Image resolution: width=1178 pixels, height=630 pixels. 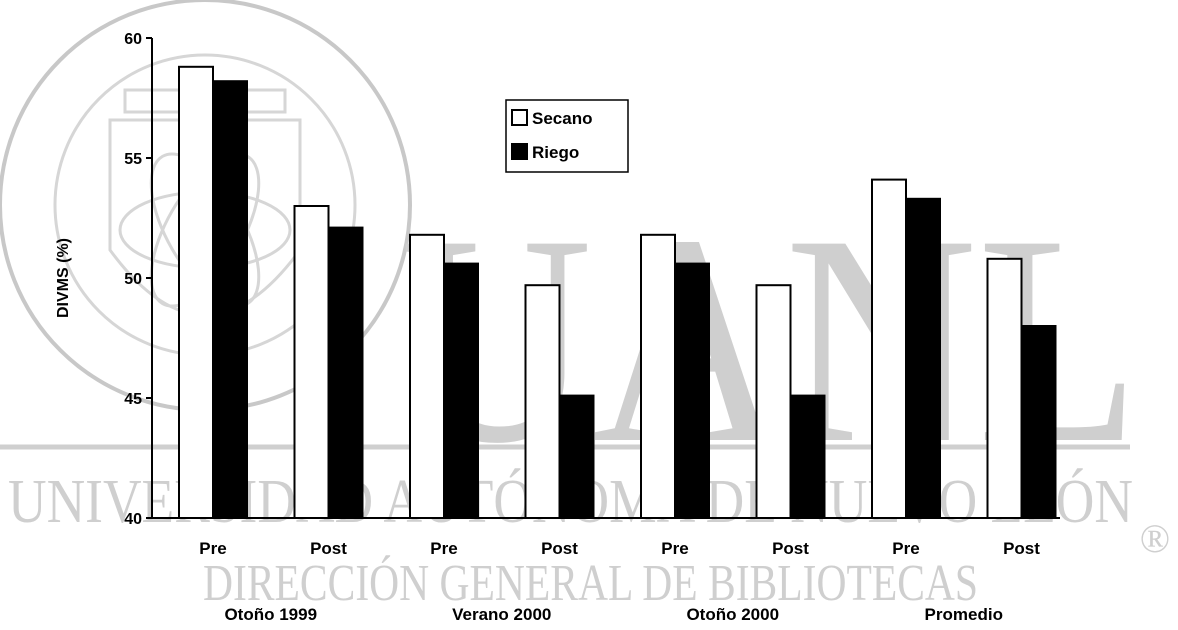 I want to click on x-axis-labels: Pre Post Pre Post Pre Post Pre Post, so click(x=619, y=548).